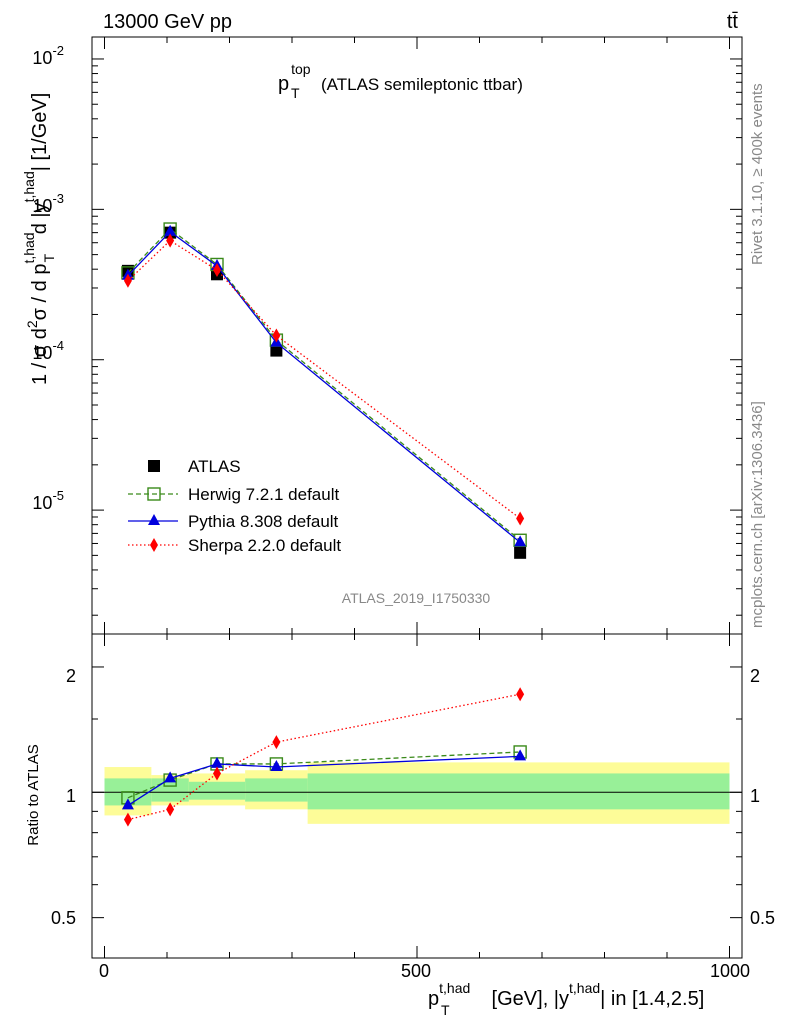 This screenshot has height=1024, width=786. What do you see at coordinates (71, 676) in the screenshot?
I see `ratio-y-tick-label: 2` at bounding box center [71, 676].